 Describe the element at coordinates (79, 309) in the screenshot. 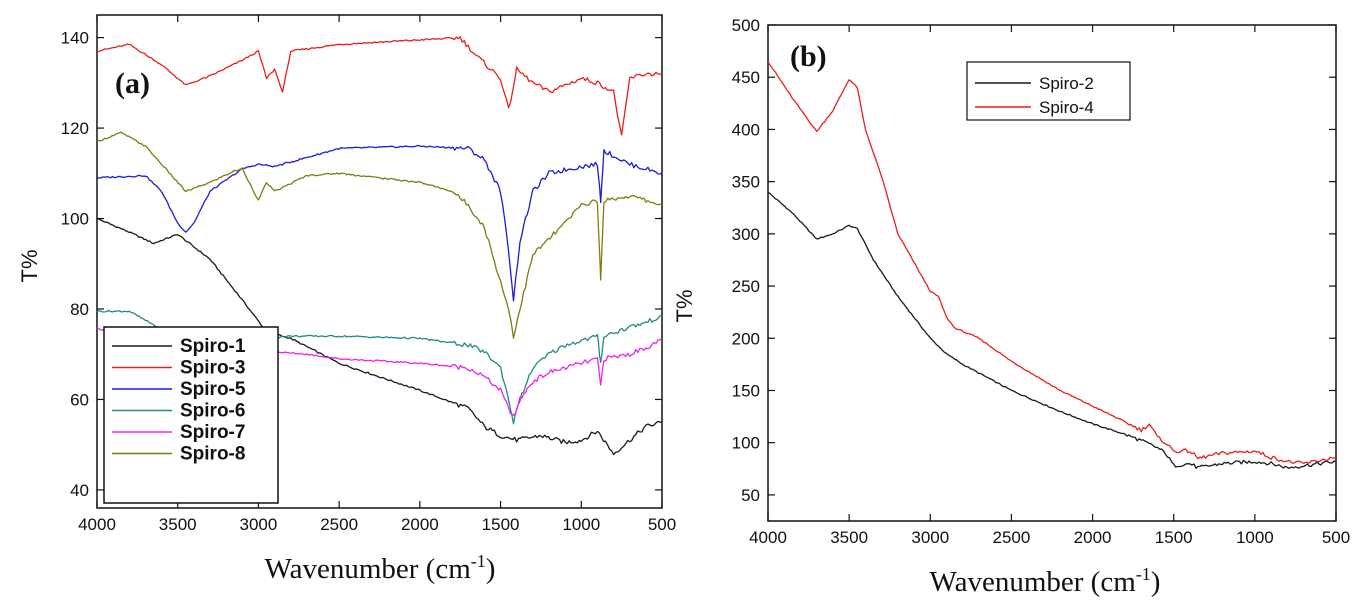

I see `y-tick-label: 80` at that location.